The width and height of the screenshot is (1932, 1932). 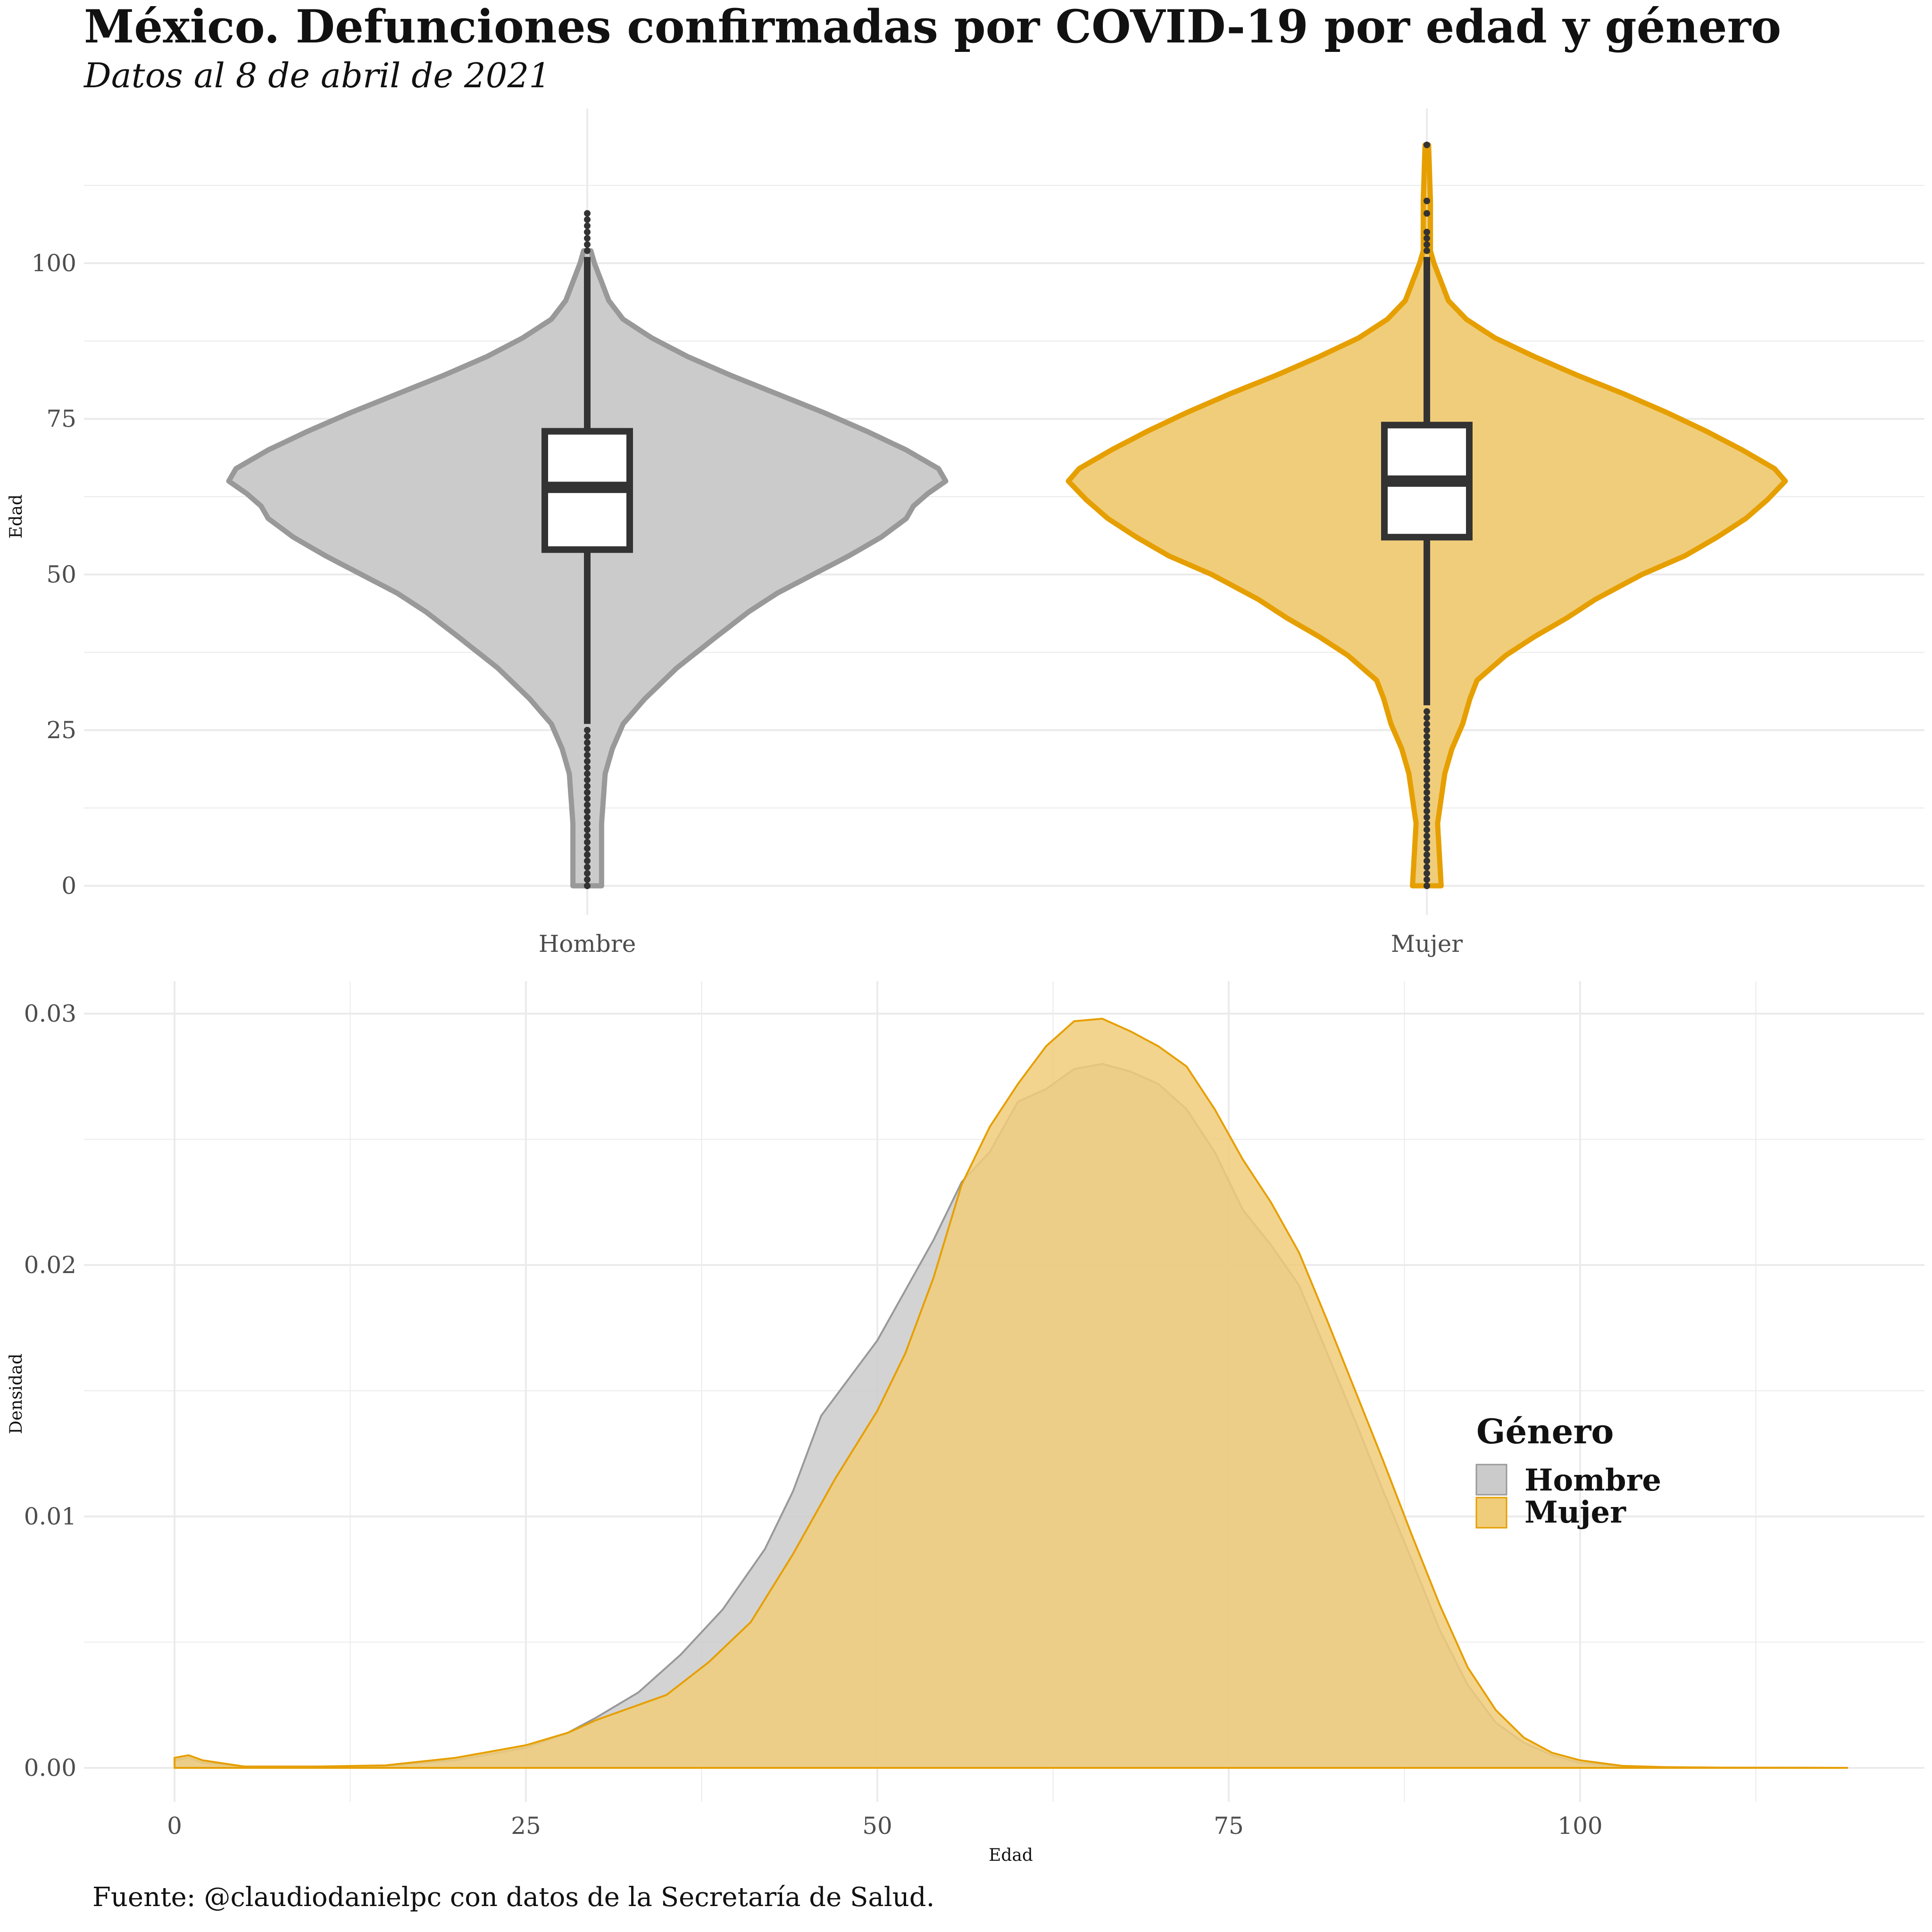 I want to click on y-tick-label: 0.03, so click(x=50, y=1013).